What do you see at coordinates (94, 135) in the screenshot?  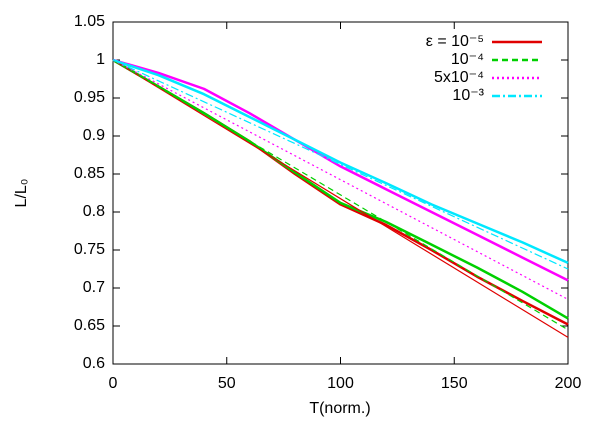 I see `y-tick-label: 0.9` at bounding box center [94, 135].